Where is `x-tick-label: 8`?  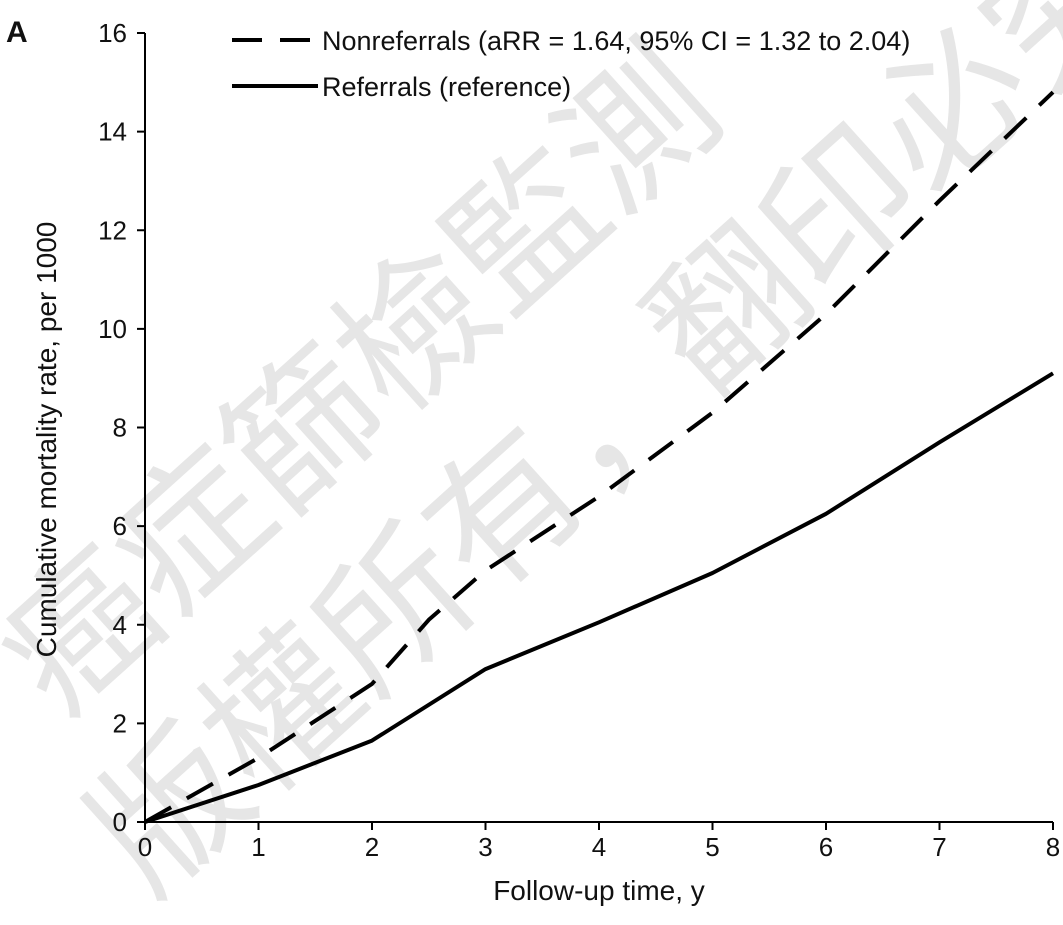 x-tick-label: 8 is located at coordinates (1053, 847).